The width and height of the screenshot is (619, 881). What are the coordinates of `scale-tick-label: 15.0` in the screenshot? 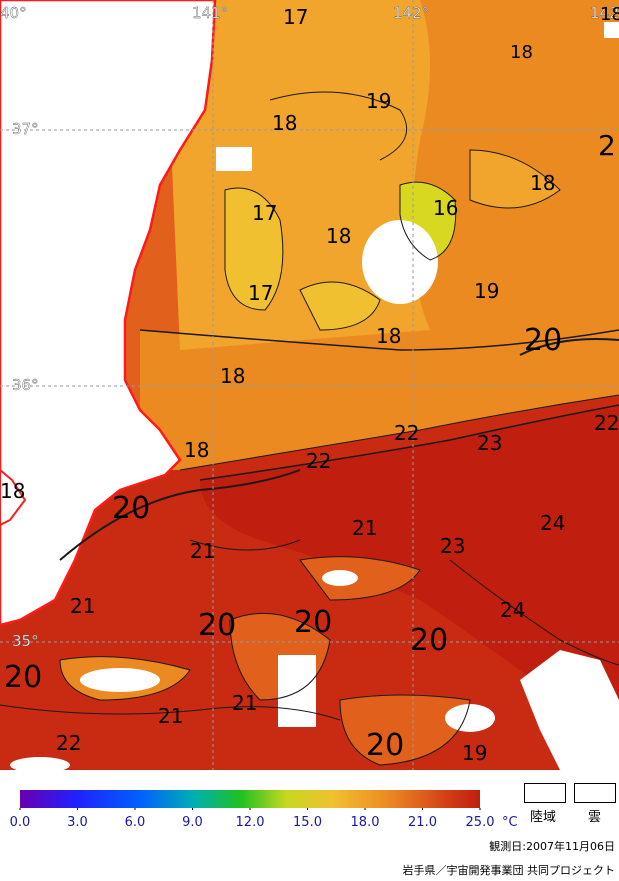 It's located at (307, 822).